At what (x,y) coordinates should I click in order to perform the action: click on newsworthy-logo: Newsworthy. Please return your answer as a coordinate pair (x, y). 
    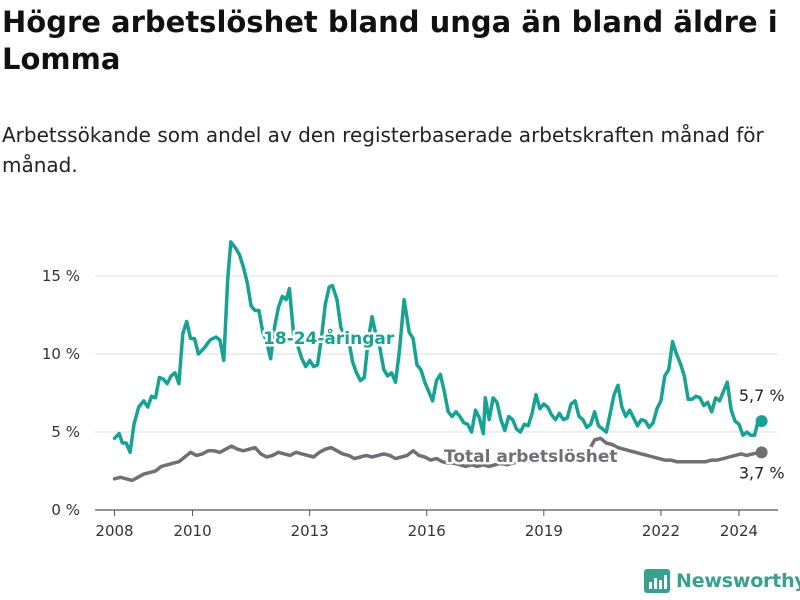
    Looking at the image, I should click on (722, 581).